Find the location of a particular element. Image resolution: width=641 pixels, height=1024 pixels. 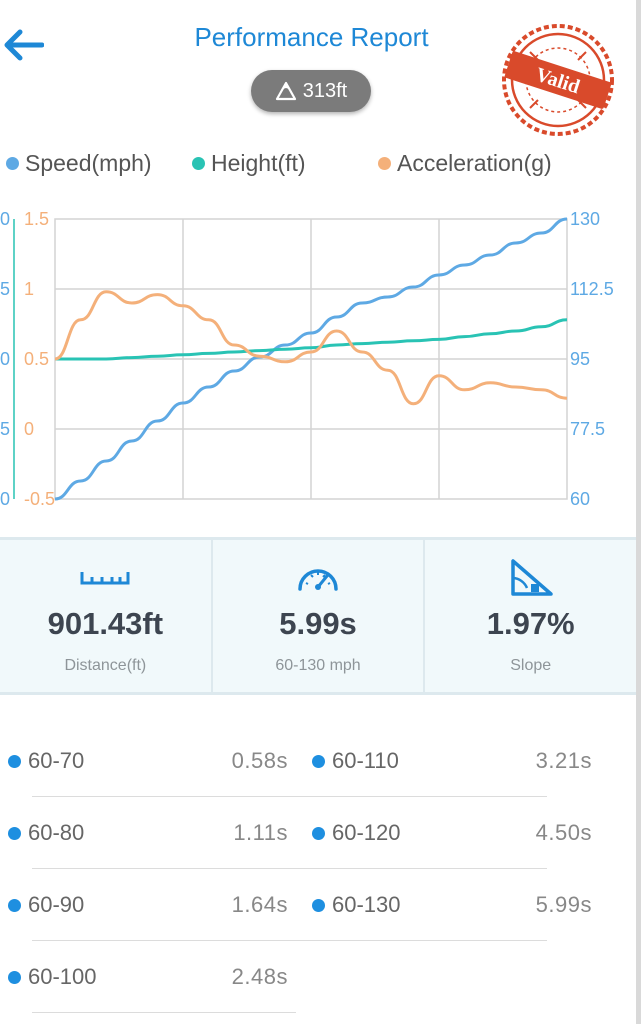

ruler-icon is located at coordinates (105, 578).